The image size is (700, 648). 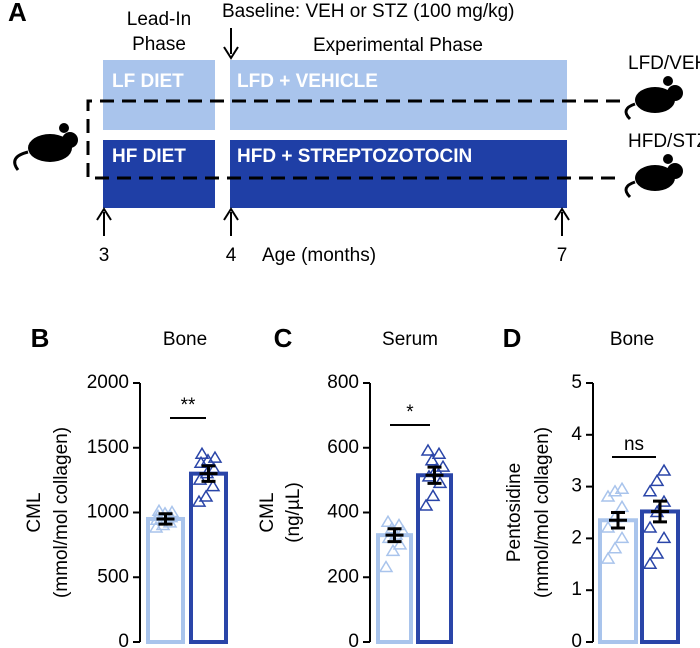 What do you see at coordinates (576, 434) in the screenshot?
I see `y-tick-label: 4` at bounding box center [576, 434].